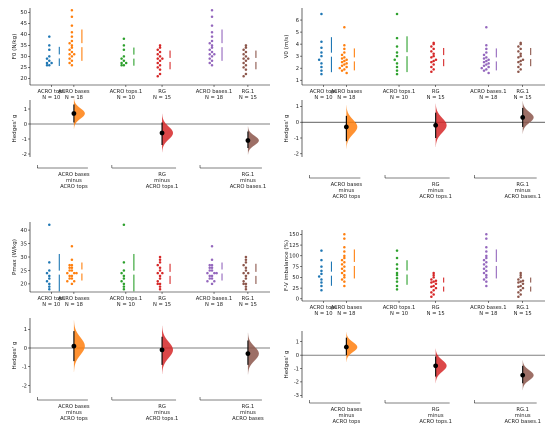 Image resolution: width=550 pixels, height=426 pixels. What do you see at coordinates (522, 92) in the screenshot?
I see `x-tick-label: RG.1` at bounding box center [522, 92].